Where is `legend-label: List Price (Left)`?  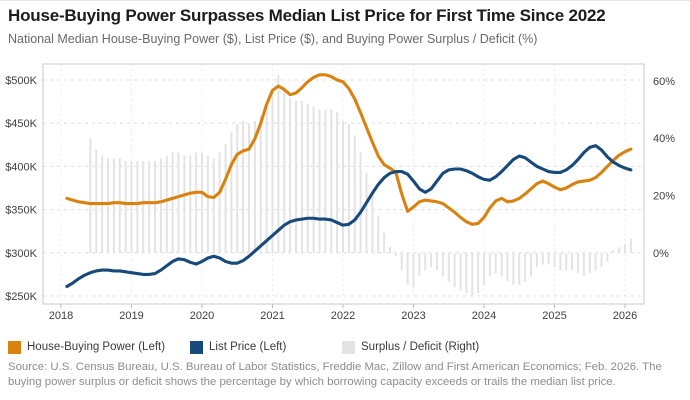 legend-label: List Price (Left) is located at coordinates (248, 347).